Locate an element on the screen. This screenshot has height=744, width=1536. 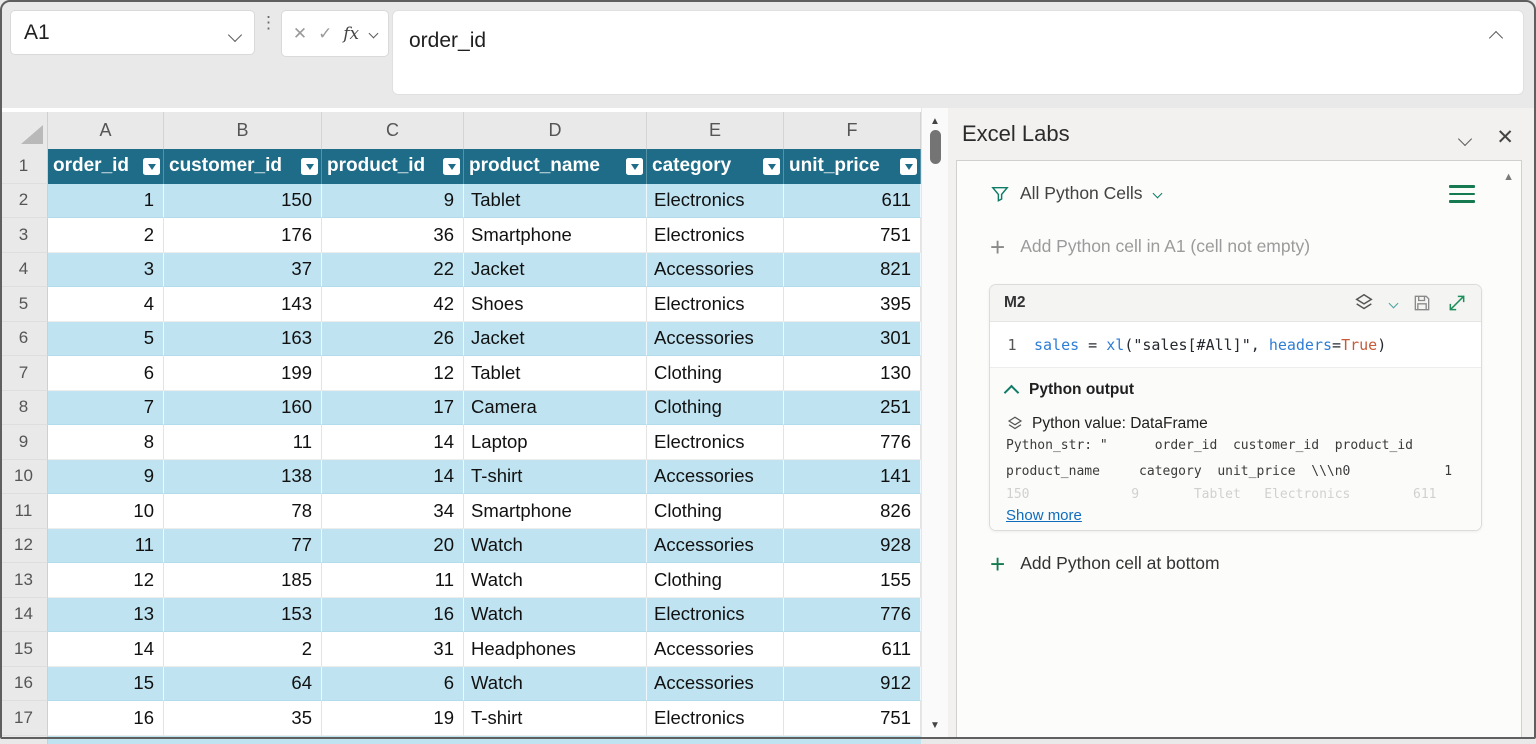
python-output-header: Python output is located at coordinates (1234, 390).